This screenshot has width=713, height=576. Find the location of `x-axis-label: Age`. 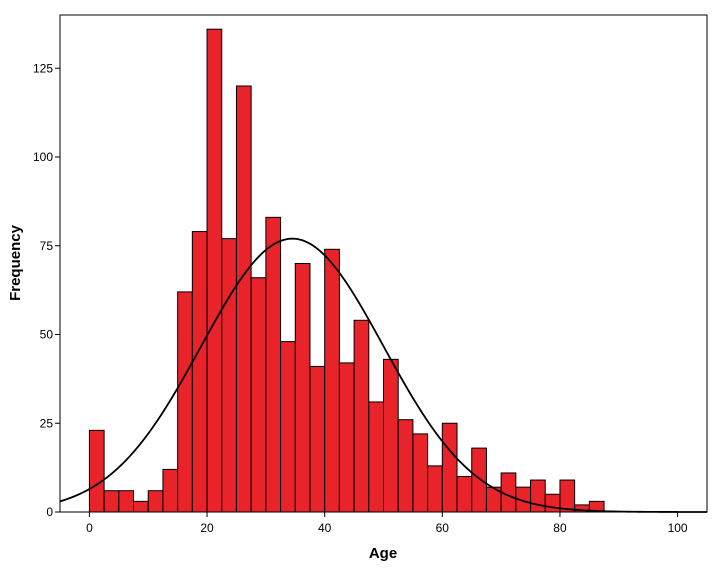

x-axis-label: Age is located at coordinates (383, 553).